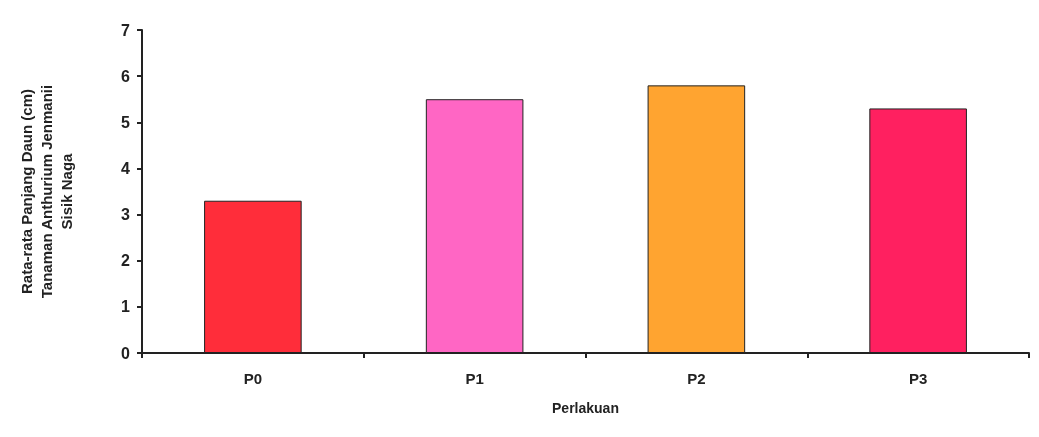 Image resolution: width=1039 pixels, height=437 pixels. I want to click on y-tick-label: 4, so click(126, 168).